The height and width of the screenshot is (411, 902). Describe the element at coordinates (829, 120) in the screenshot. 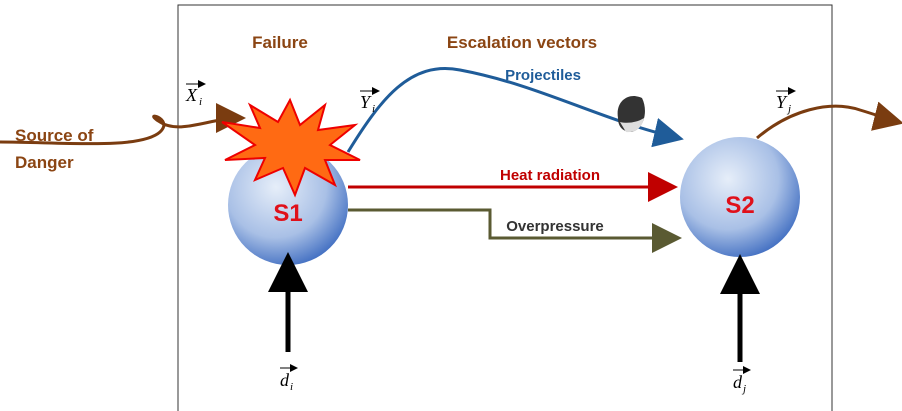

I see `output-arrow` at that location.